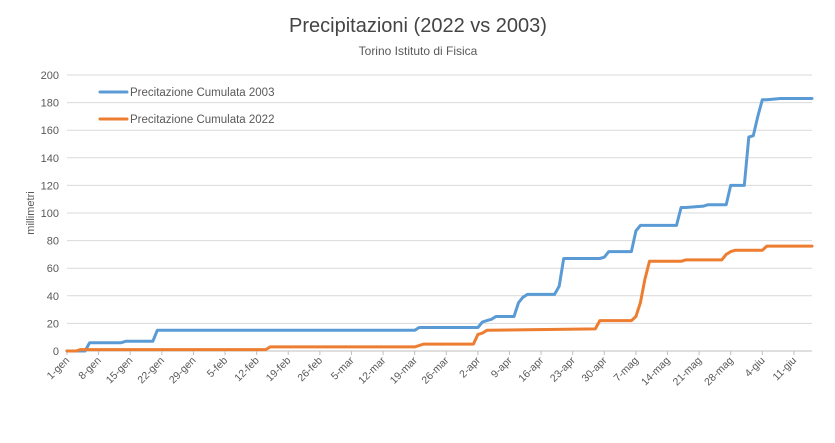 The height and width of the screenshot is (443, 835). What do you see at coordinates (53, 297) in the screenshot?
I see `y-tick-label: 40` at bounding box center [53, 297].